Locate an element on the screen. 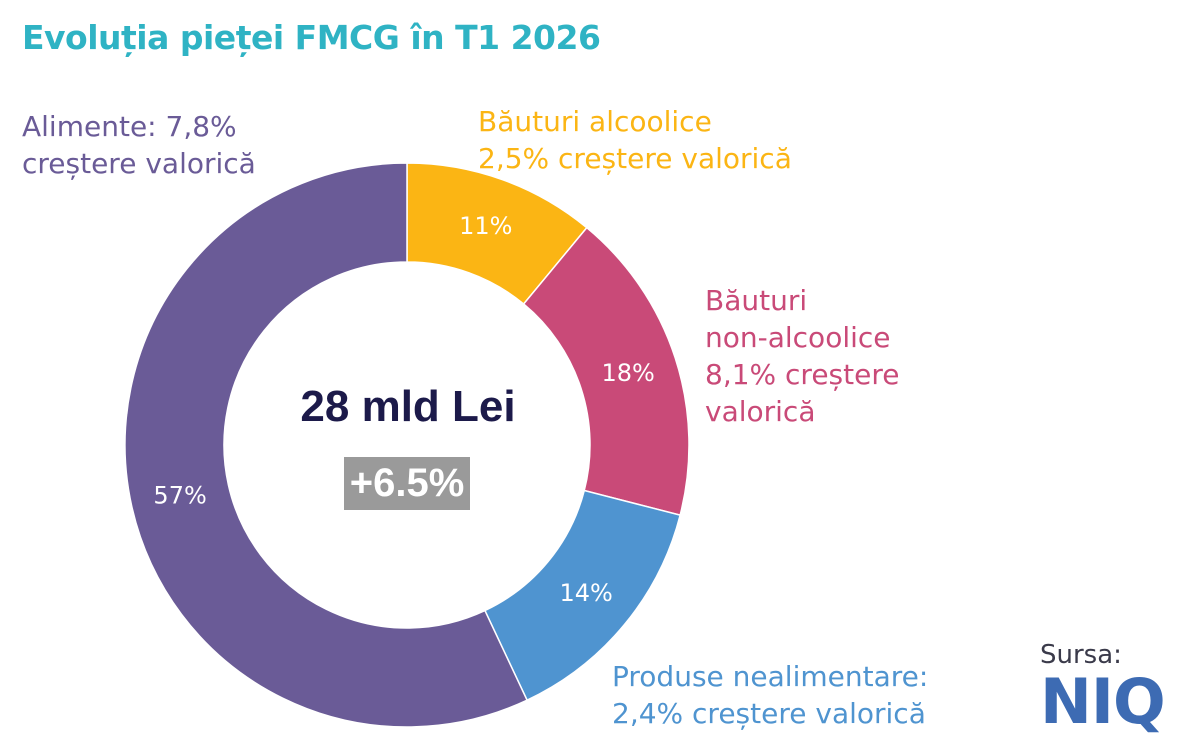 The width and height of the screenshot is (1200, 750). pct-label-bauturi-alcoolice: 11% is located at coordinates (485, 226).